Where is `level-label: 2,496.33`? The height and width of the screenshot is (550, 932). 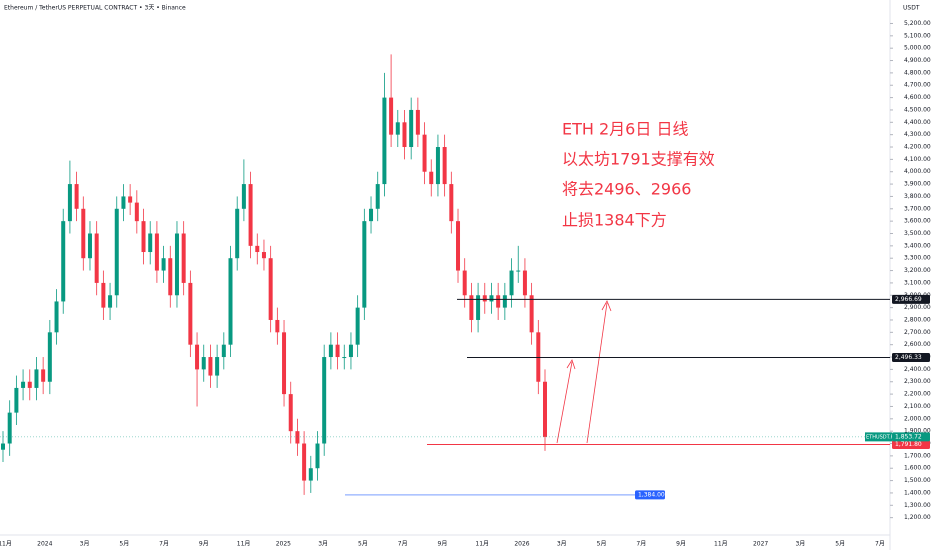 level-label: 2,496.33 is located at coordinates (908, 357).